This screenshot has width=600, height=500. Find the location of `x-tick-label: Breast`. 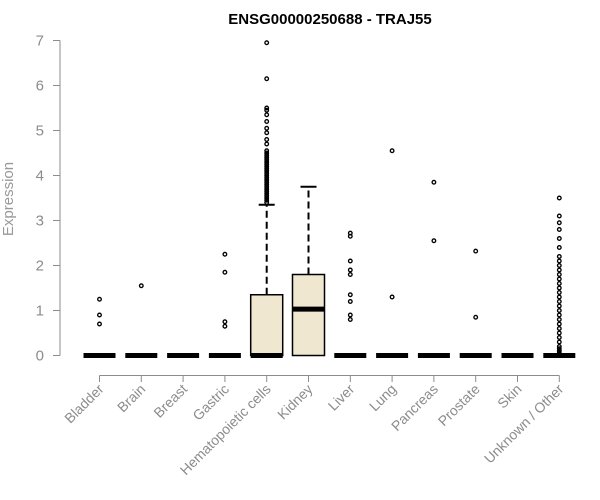

x-tick-label: Breast is located at coordinates (170, 401).